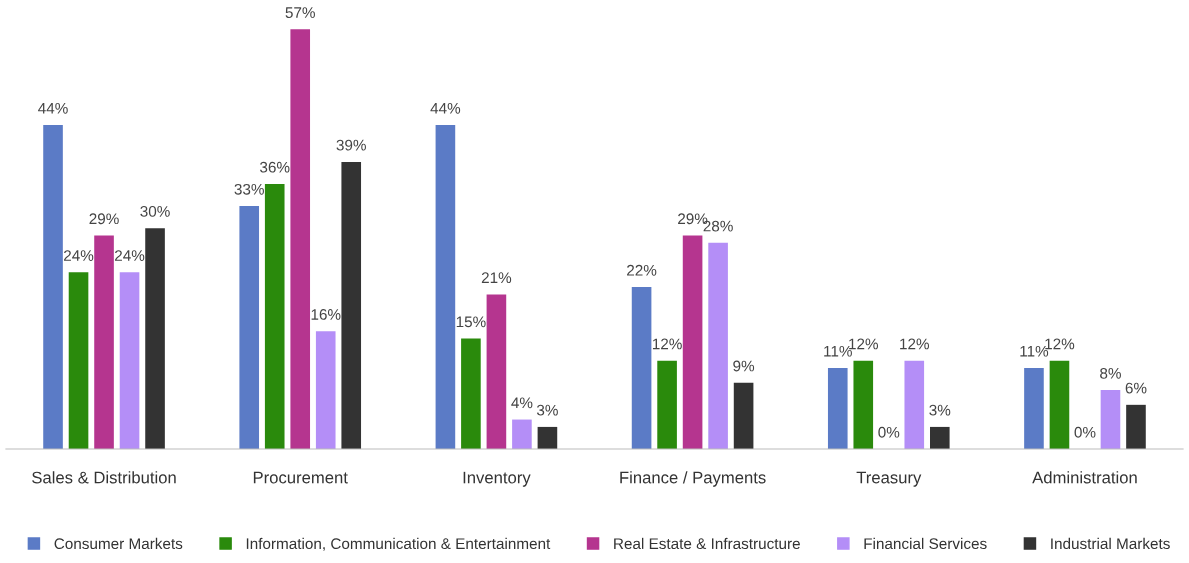 This screenshot has width=1189, height=563. Describe the element at coordinates (398, 544) in the screenshot. I see `legend-label: Information, Communication & Entertainment` at that location.